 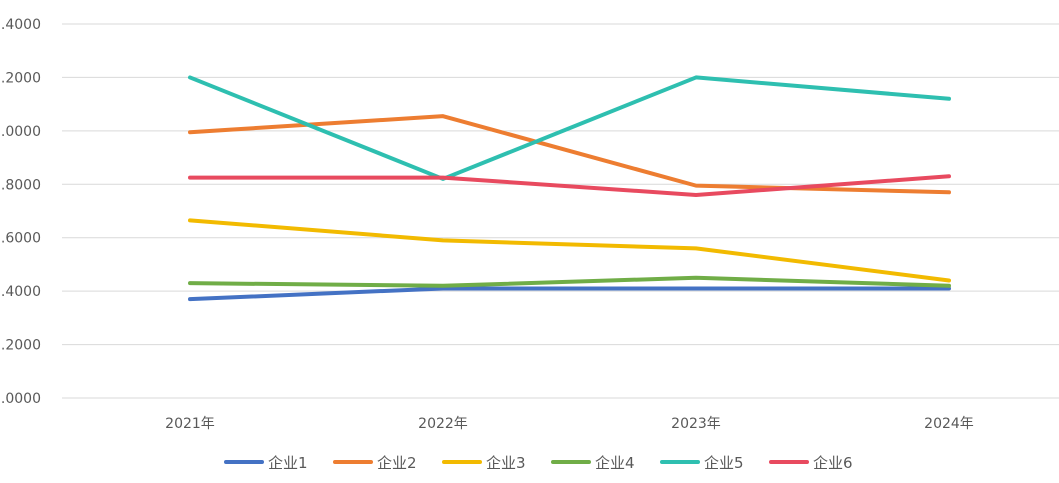 What do you see at coordinates (506, 463) in the screenshot?
I see `legend-label: 企业3` at bounding box center [506, 463].